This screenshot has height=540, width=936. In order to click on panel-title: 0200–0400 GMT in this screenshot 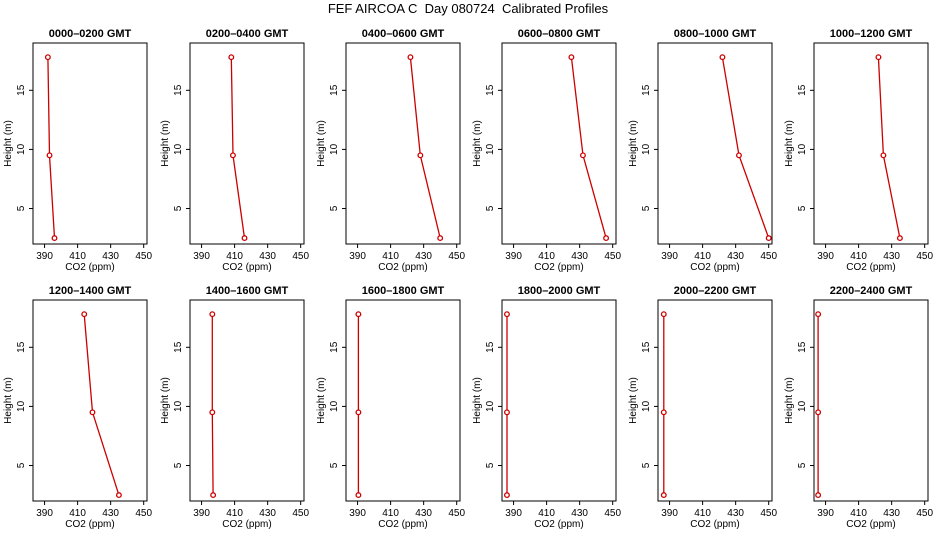, I will do `click(247, 34)`.